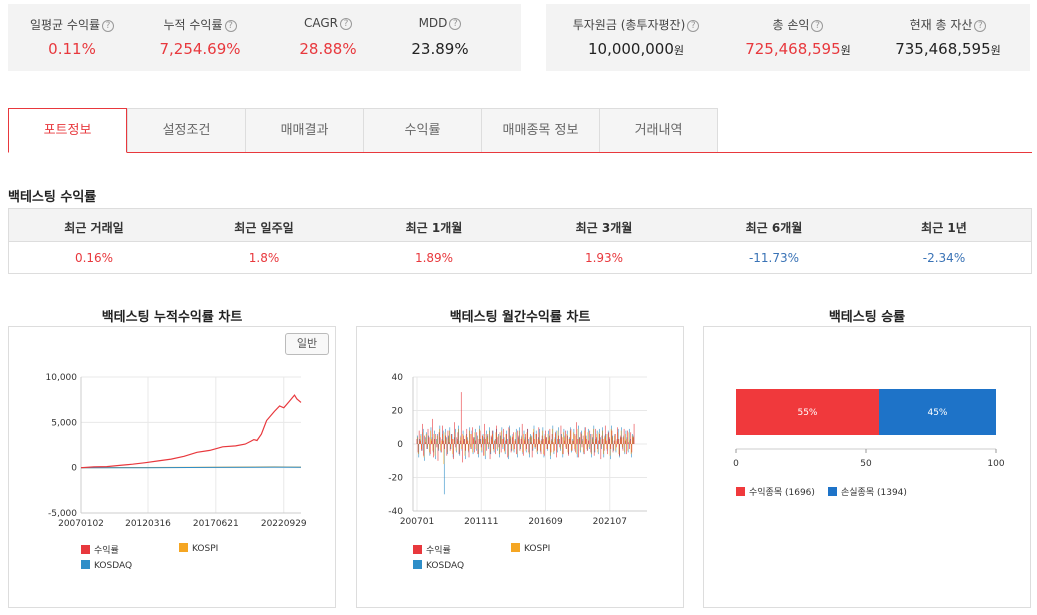  Describe the element at coordinates (307, 344) in the screenshot. I see `scale-toggle-button: 일반` at that location.